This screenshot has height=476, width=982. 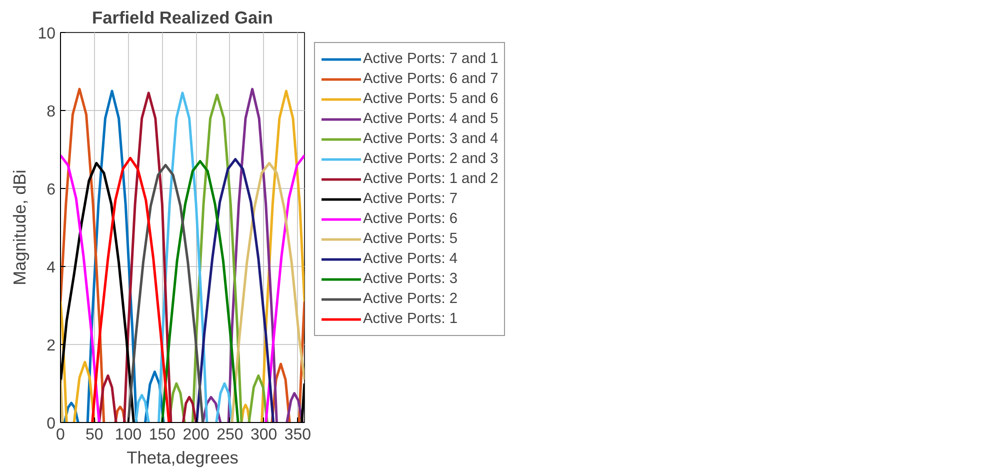 What do you see at coordinates (183, 18) in the screenshot?
I see `chart-title: Farfield Realized Gain` at bounding box center [183, 18].